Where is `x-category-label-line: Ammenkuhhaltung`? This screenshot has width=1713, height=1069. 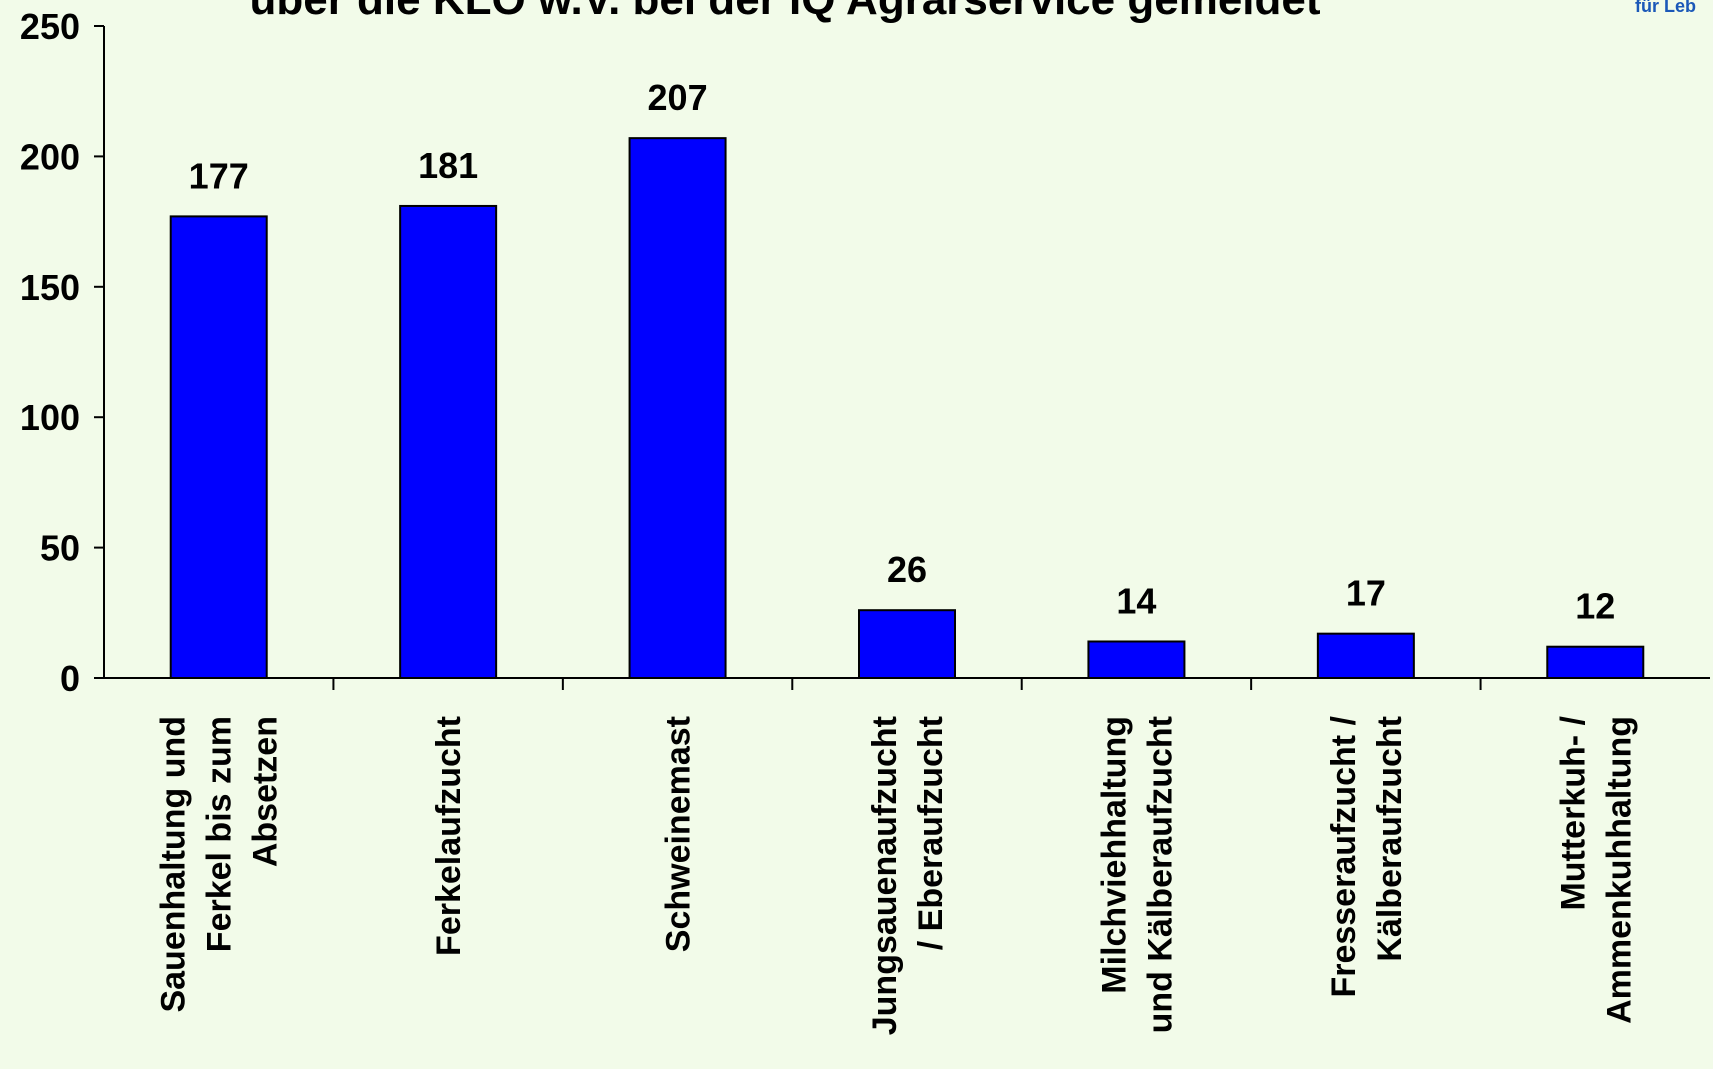 x-category-label-line: Ammenkuhhaltung is located at coordinates (1619, 870).